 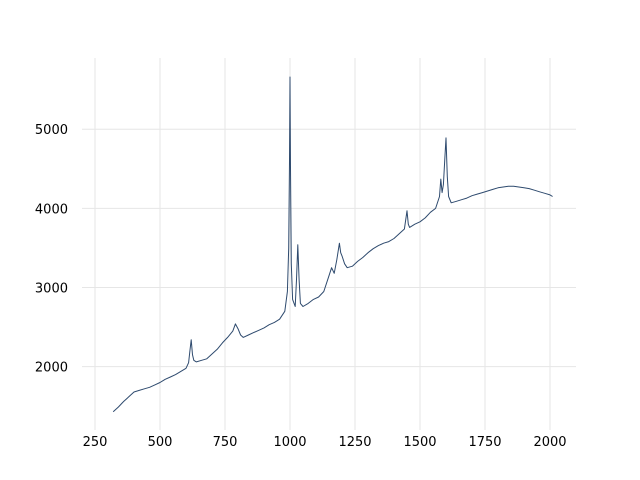 What do you see at coordinates (419, 442) in the screenshot?
I see `x-tick-label: 1500` at bounding box center [419, 442].